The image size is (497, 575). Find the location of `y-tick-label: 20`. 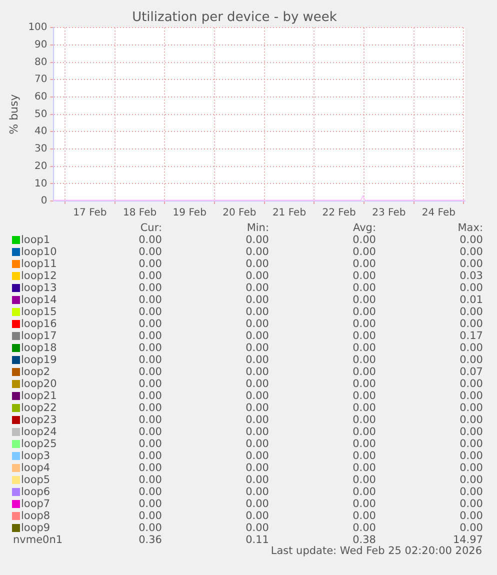

y-tick-label: 20 is located at coordinates (41, 166).